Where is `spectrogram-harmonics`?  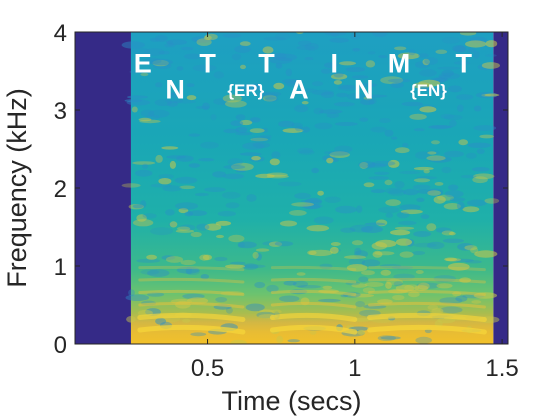 spectrogram-harmonics is located at coordinates (312, 300).